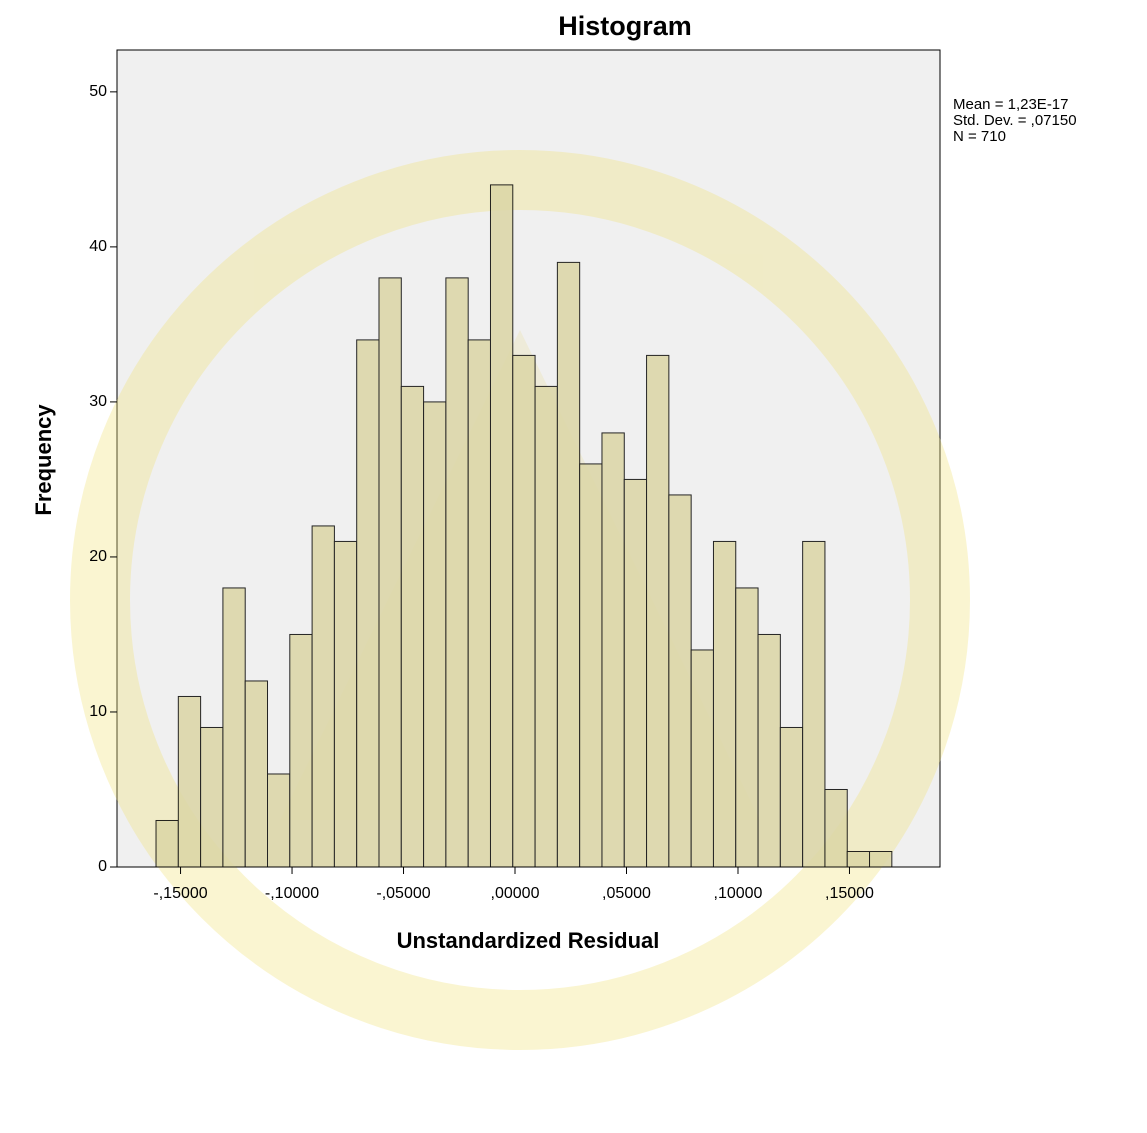 The width and height of the screenshot is (1147, 1133). What do you see at coordinates (403, 893) in the screenshot?
I see `x-tick-label: -,05000` at bounding box center [403, 893].